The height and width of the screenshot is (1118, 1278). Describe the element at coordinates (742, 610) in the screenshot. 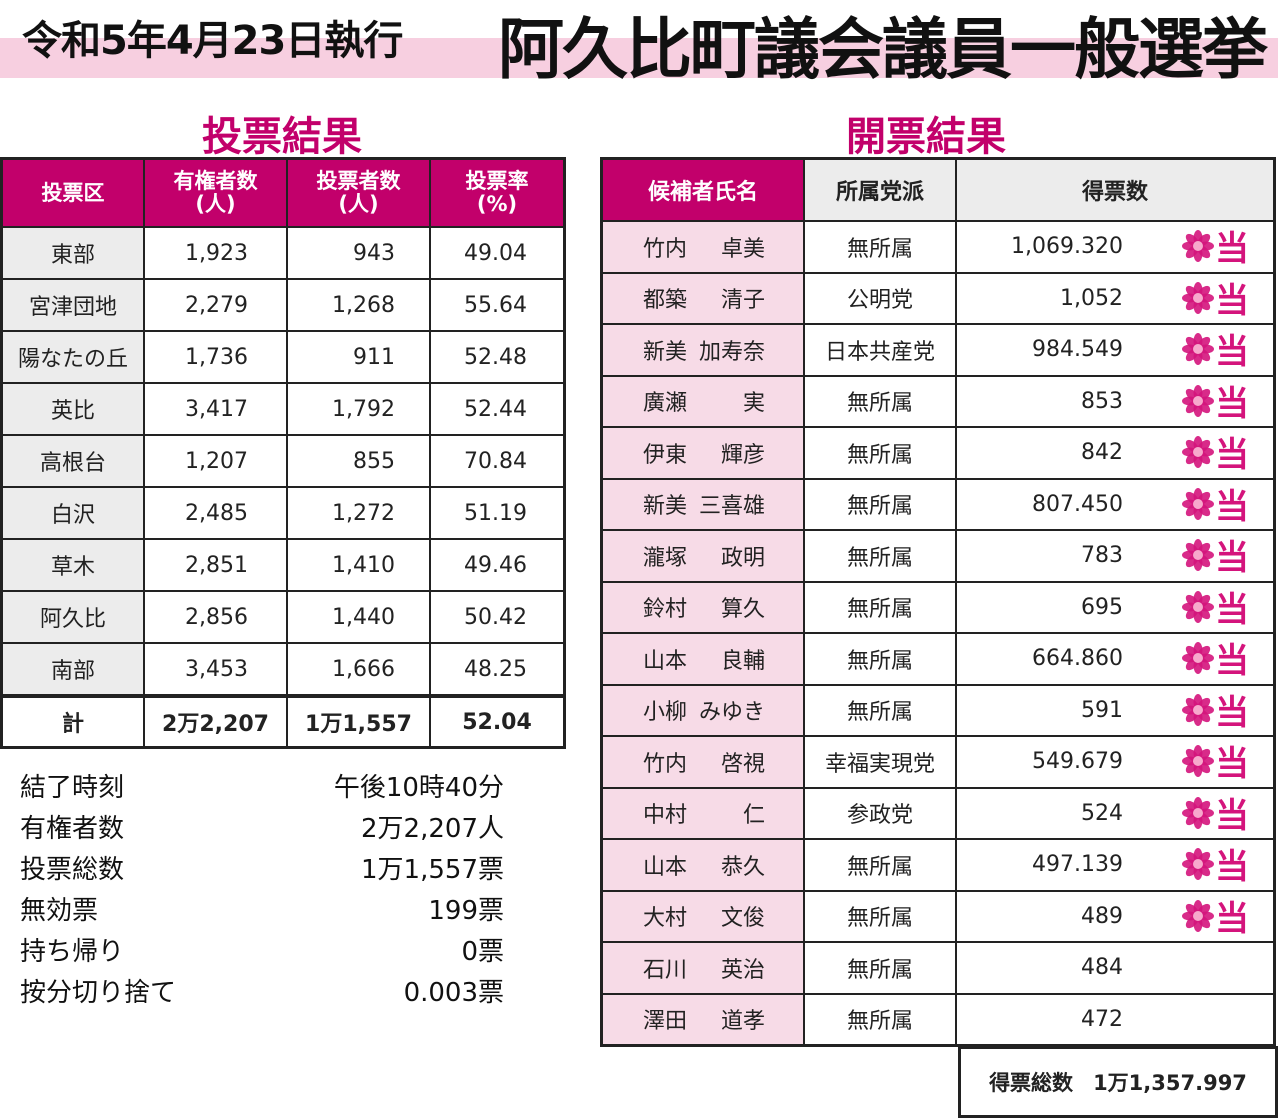

I see `candidate-given-name: 算久` at that location.